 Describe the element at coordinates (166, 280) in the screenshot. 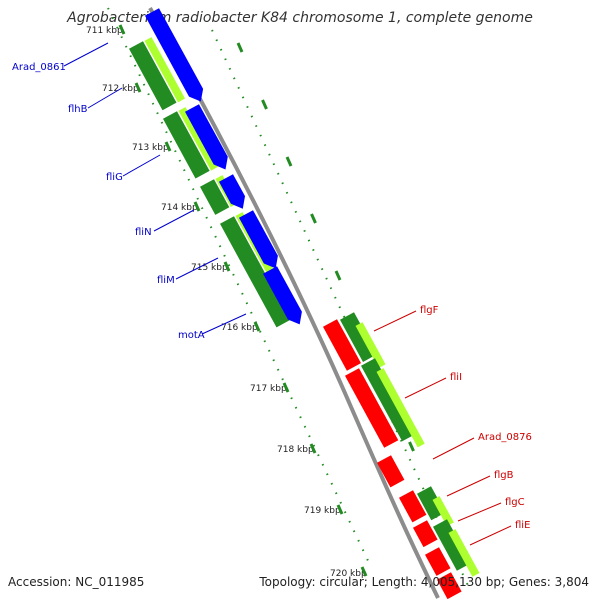

I see `gene-label: fliM` at that location.